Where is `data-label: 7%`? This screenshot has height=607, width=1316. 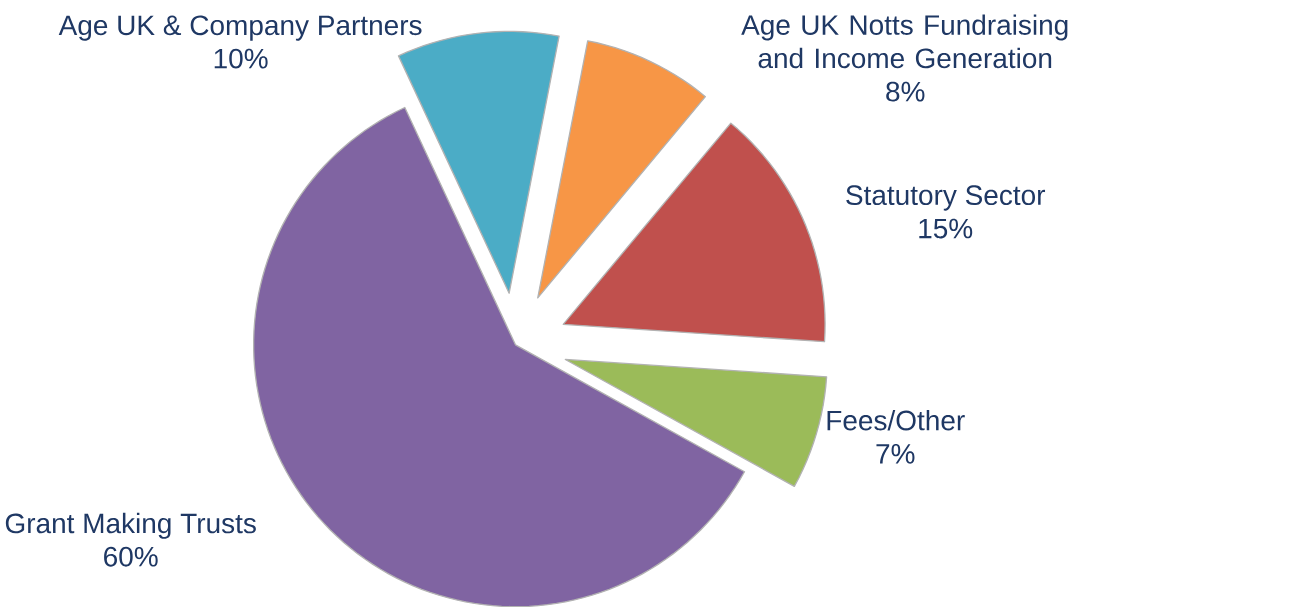 data-label: 7% is located at coordinates (895, 453).